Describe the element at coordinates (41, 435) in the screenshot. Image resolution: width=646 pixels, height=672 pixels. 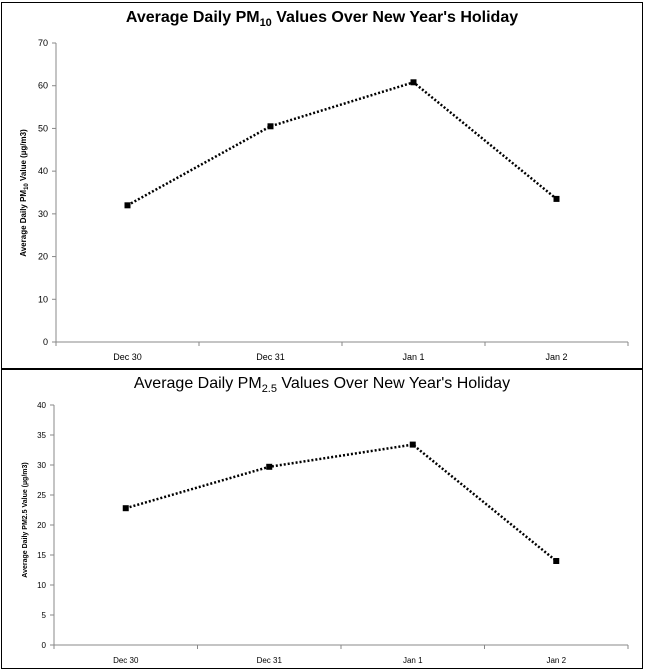
I see `pm25-y-tick-label: 35` at that location.